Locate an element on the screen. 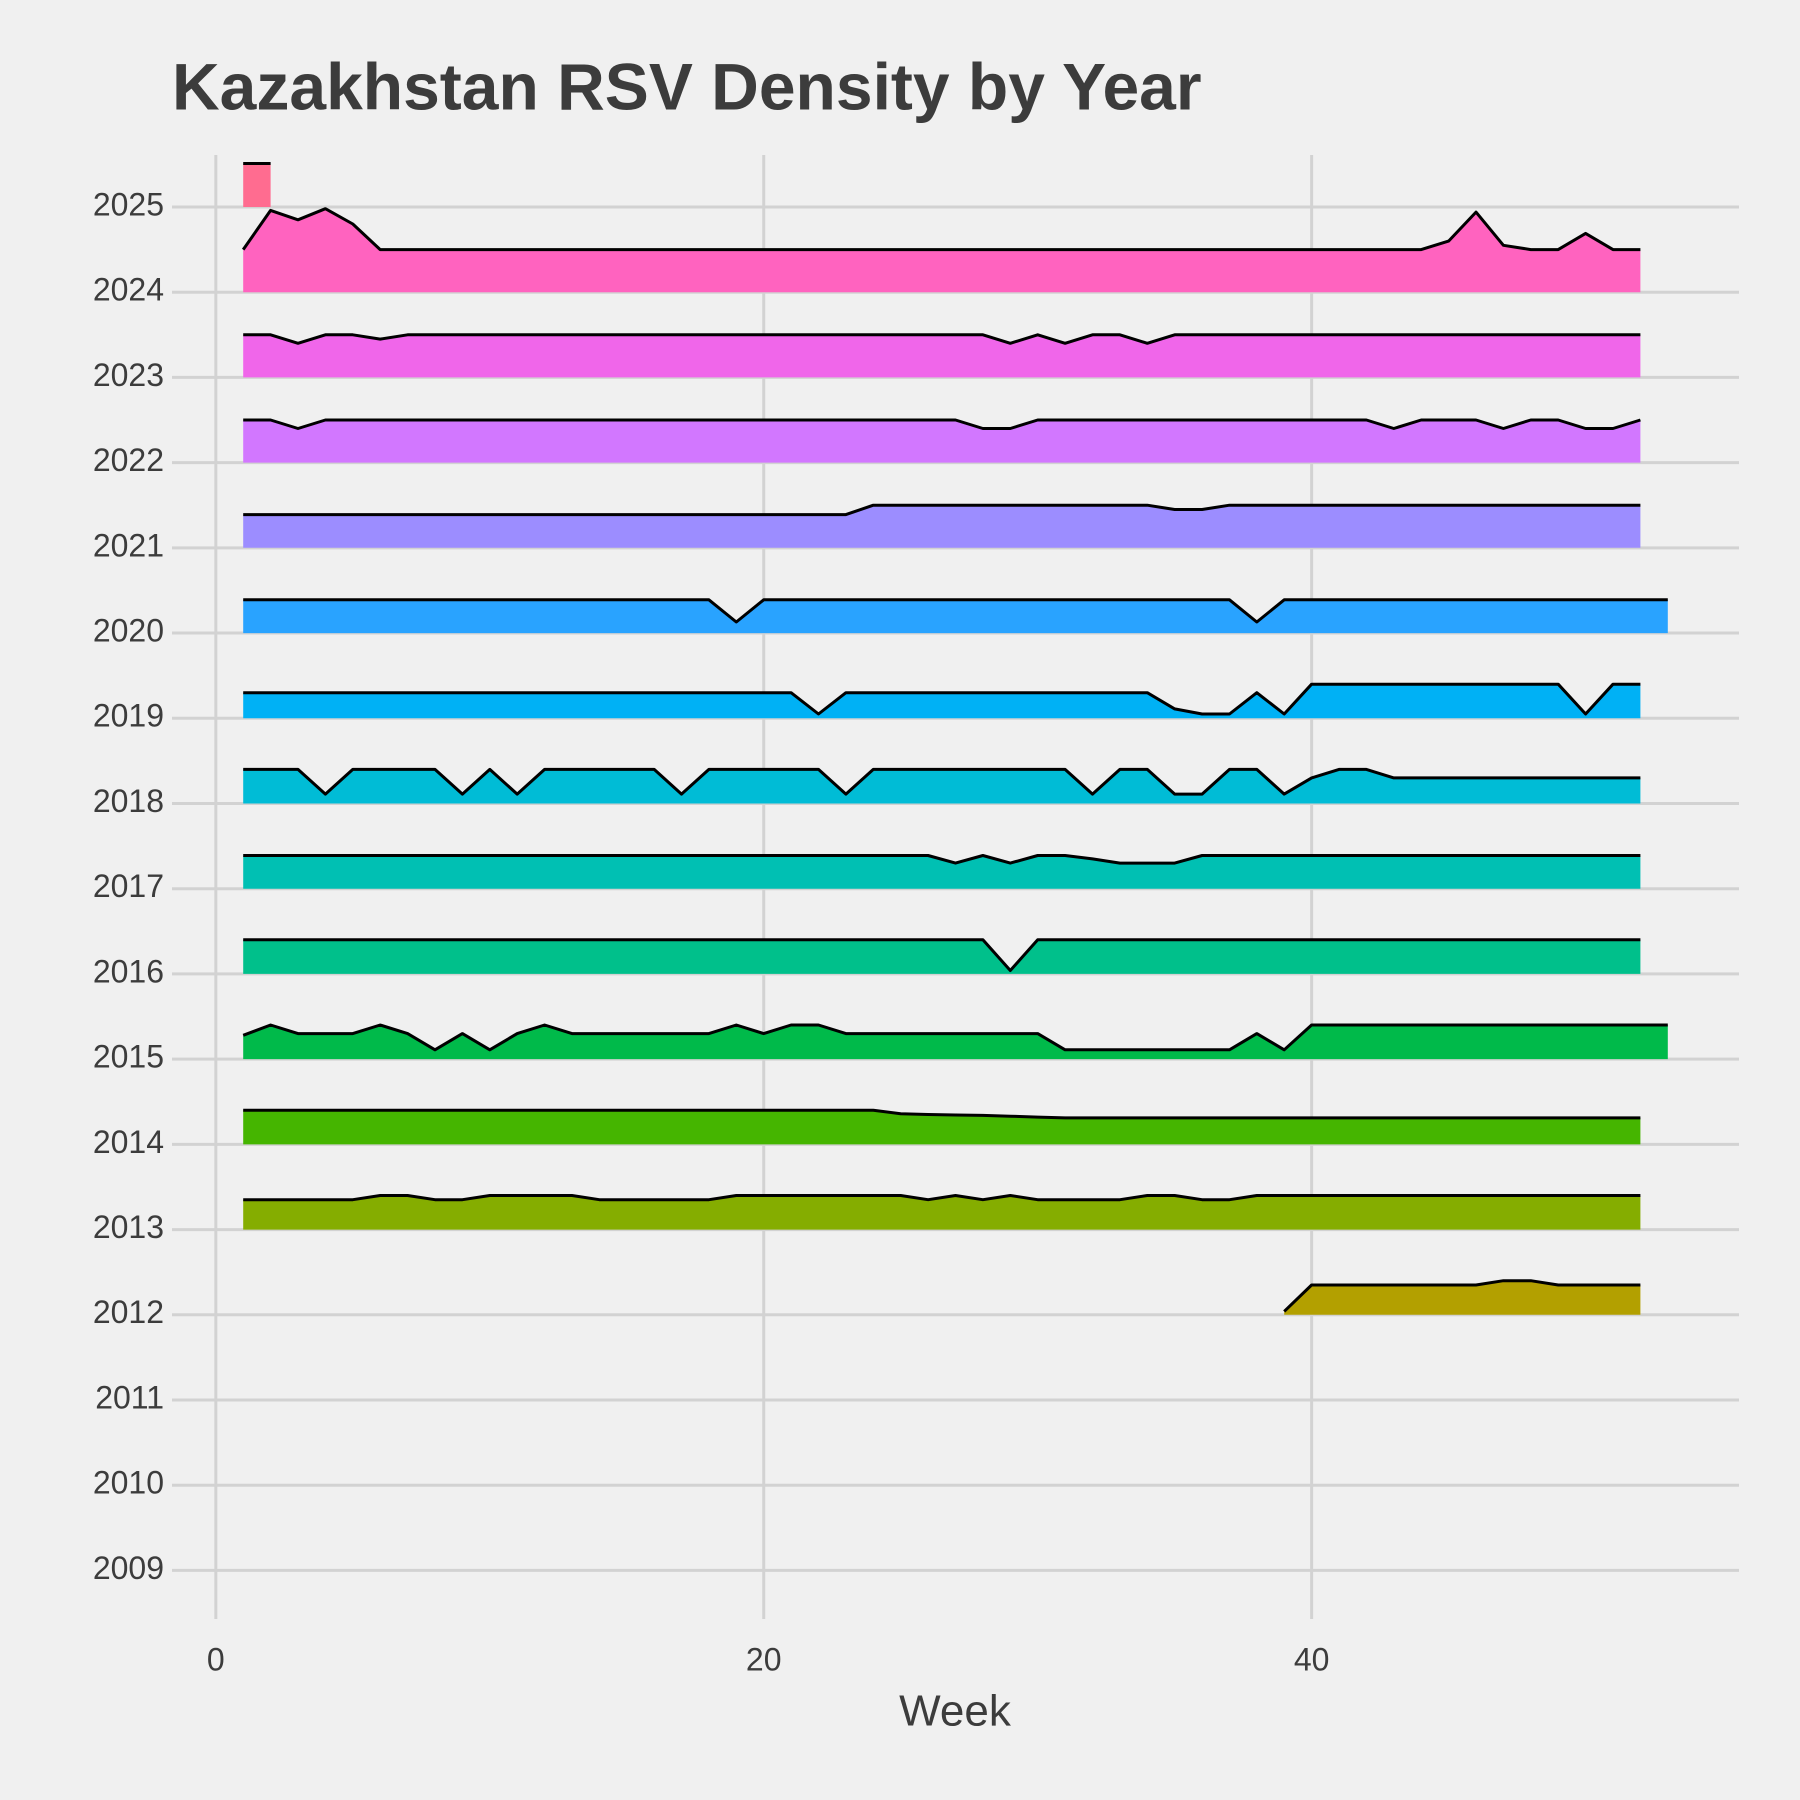  y-tick-label: 2019 is located at coordinates (128, 716).